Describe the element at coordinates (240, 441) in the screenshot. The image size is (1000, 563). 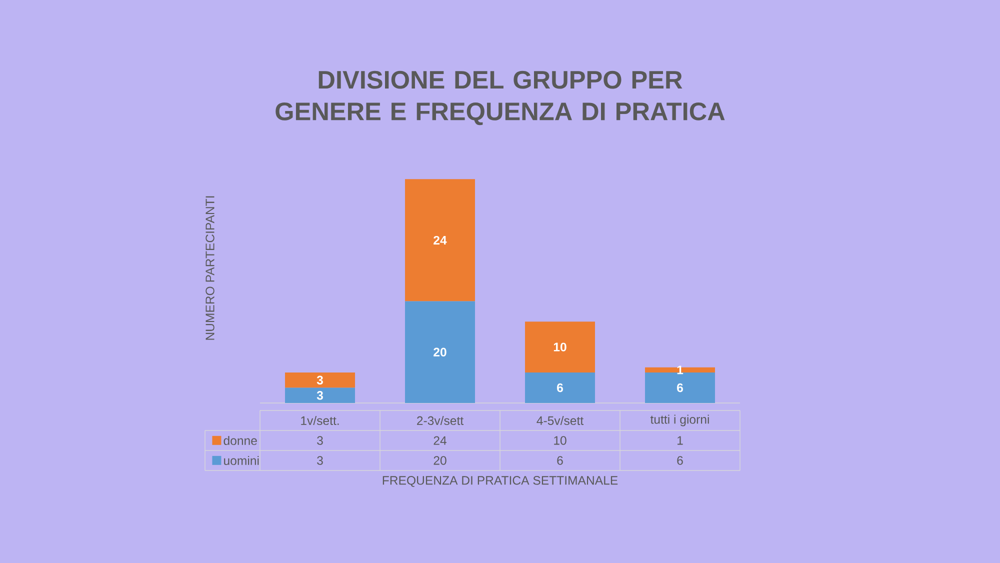
I see `legend-label: donne` at that location.